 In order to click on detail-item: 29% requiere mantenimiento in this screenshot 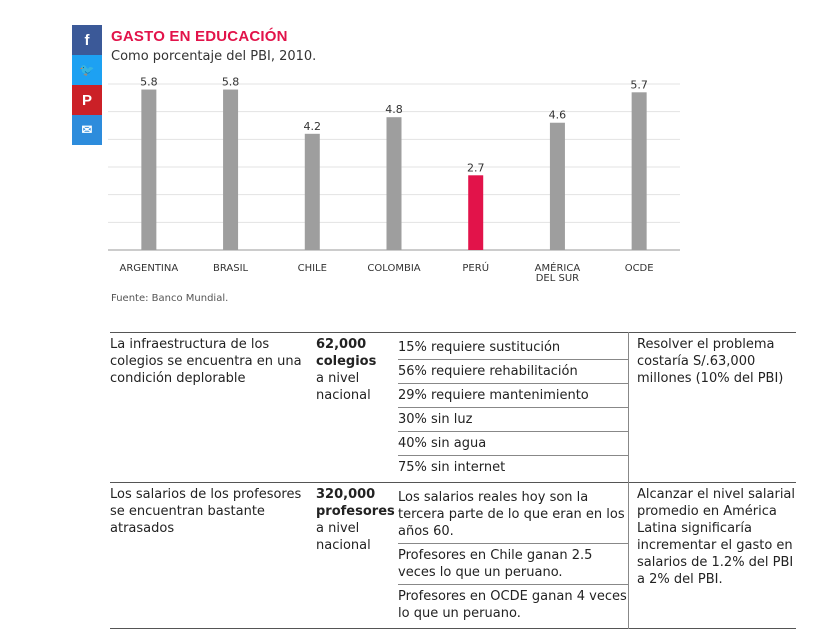, I will do `click(513, 396)`.